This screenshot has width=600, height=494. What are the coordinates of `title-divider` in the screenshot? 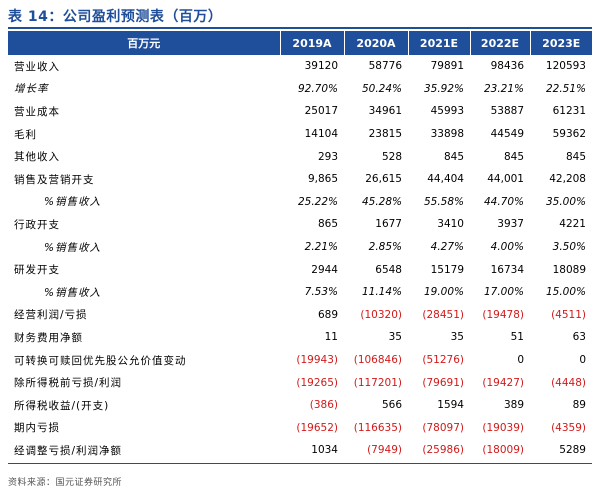 It's located at (300, 28).